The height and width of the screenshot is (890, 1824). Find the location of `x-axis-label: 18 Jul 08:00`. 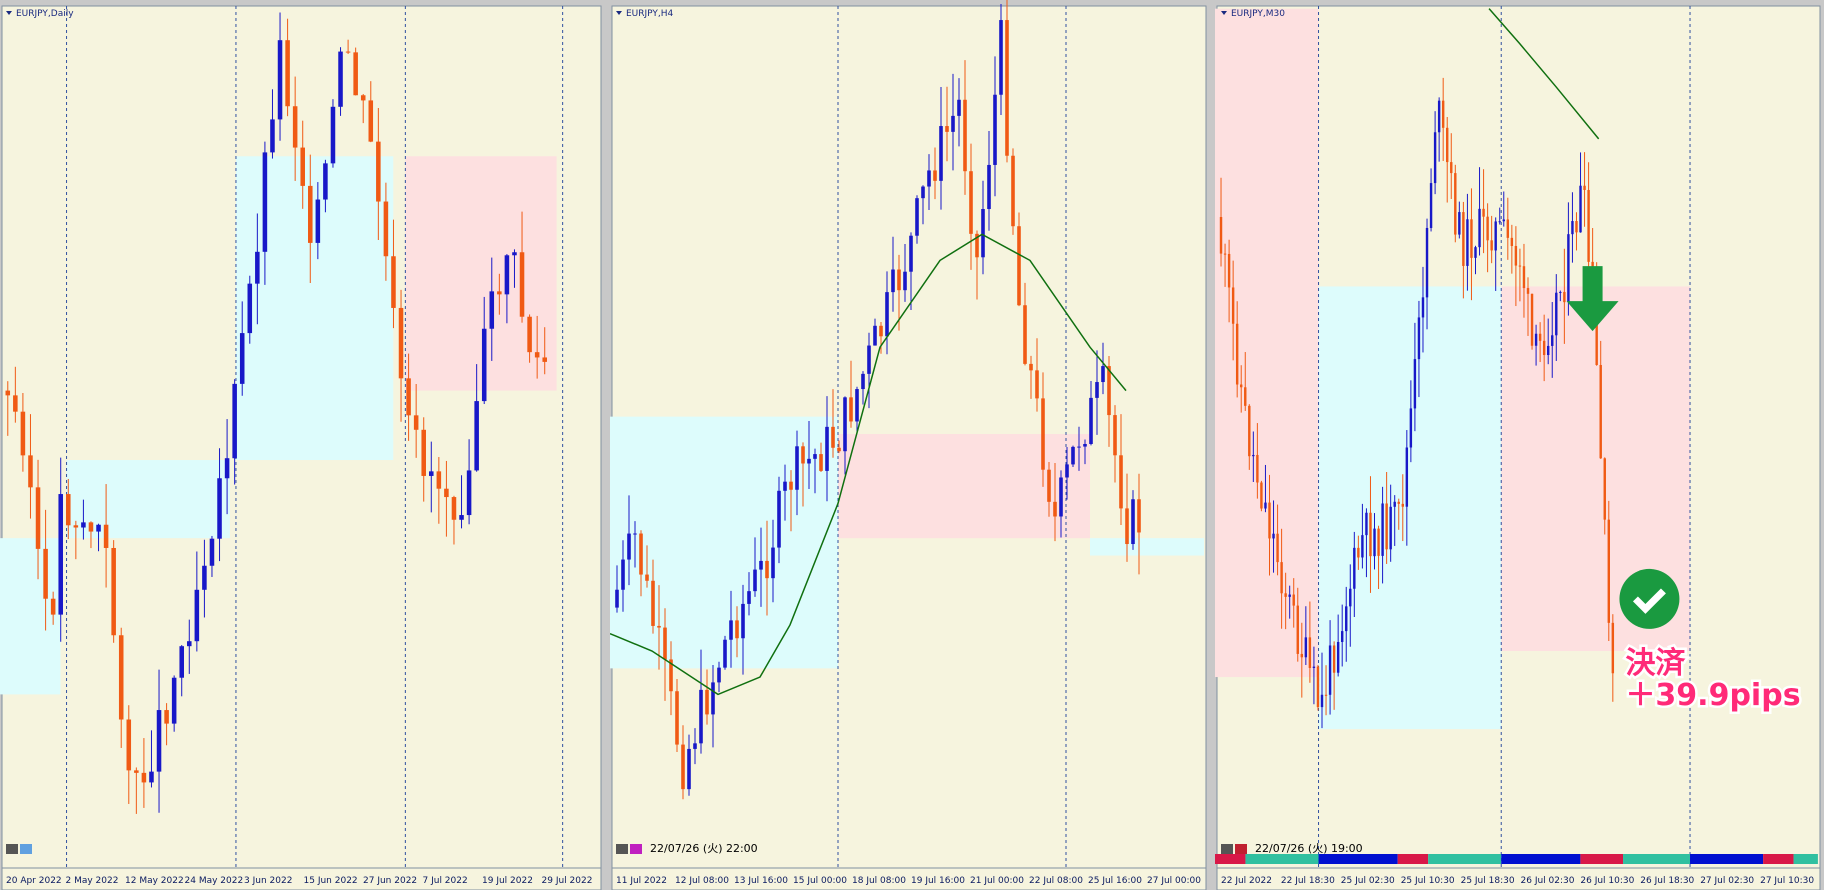

x-axis-label: 18 Jul 08:00 is located at coordinates (879, 881).